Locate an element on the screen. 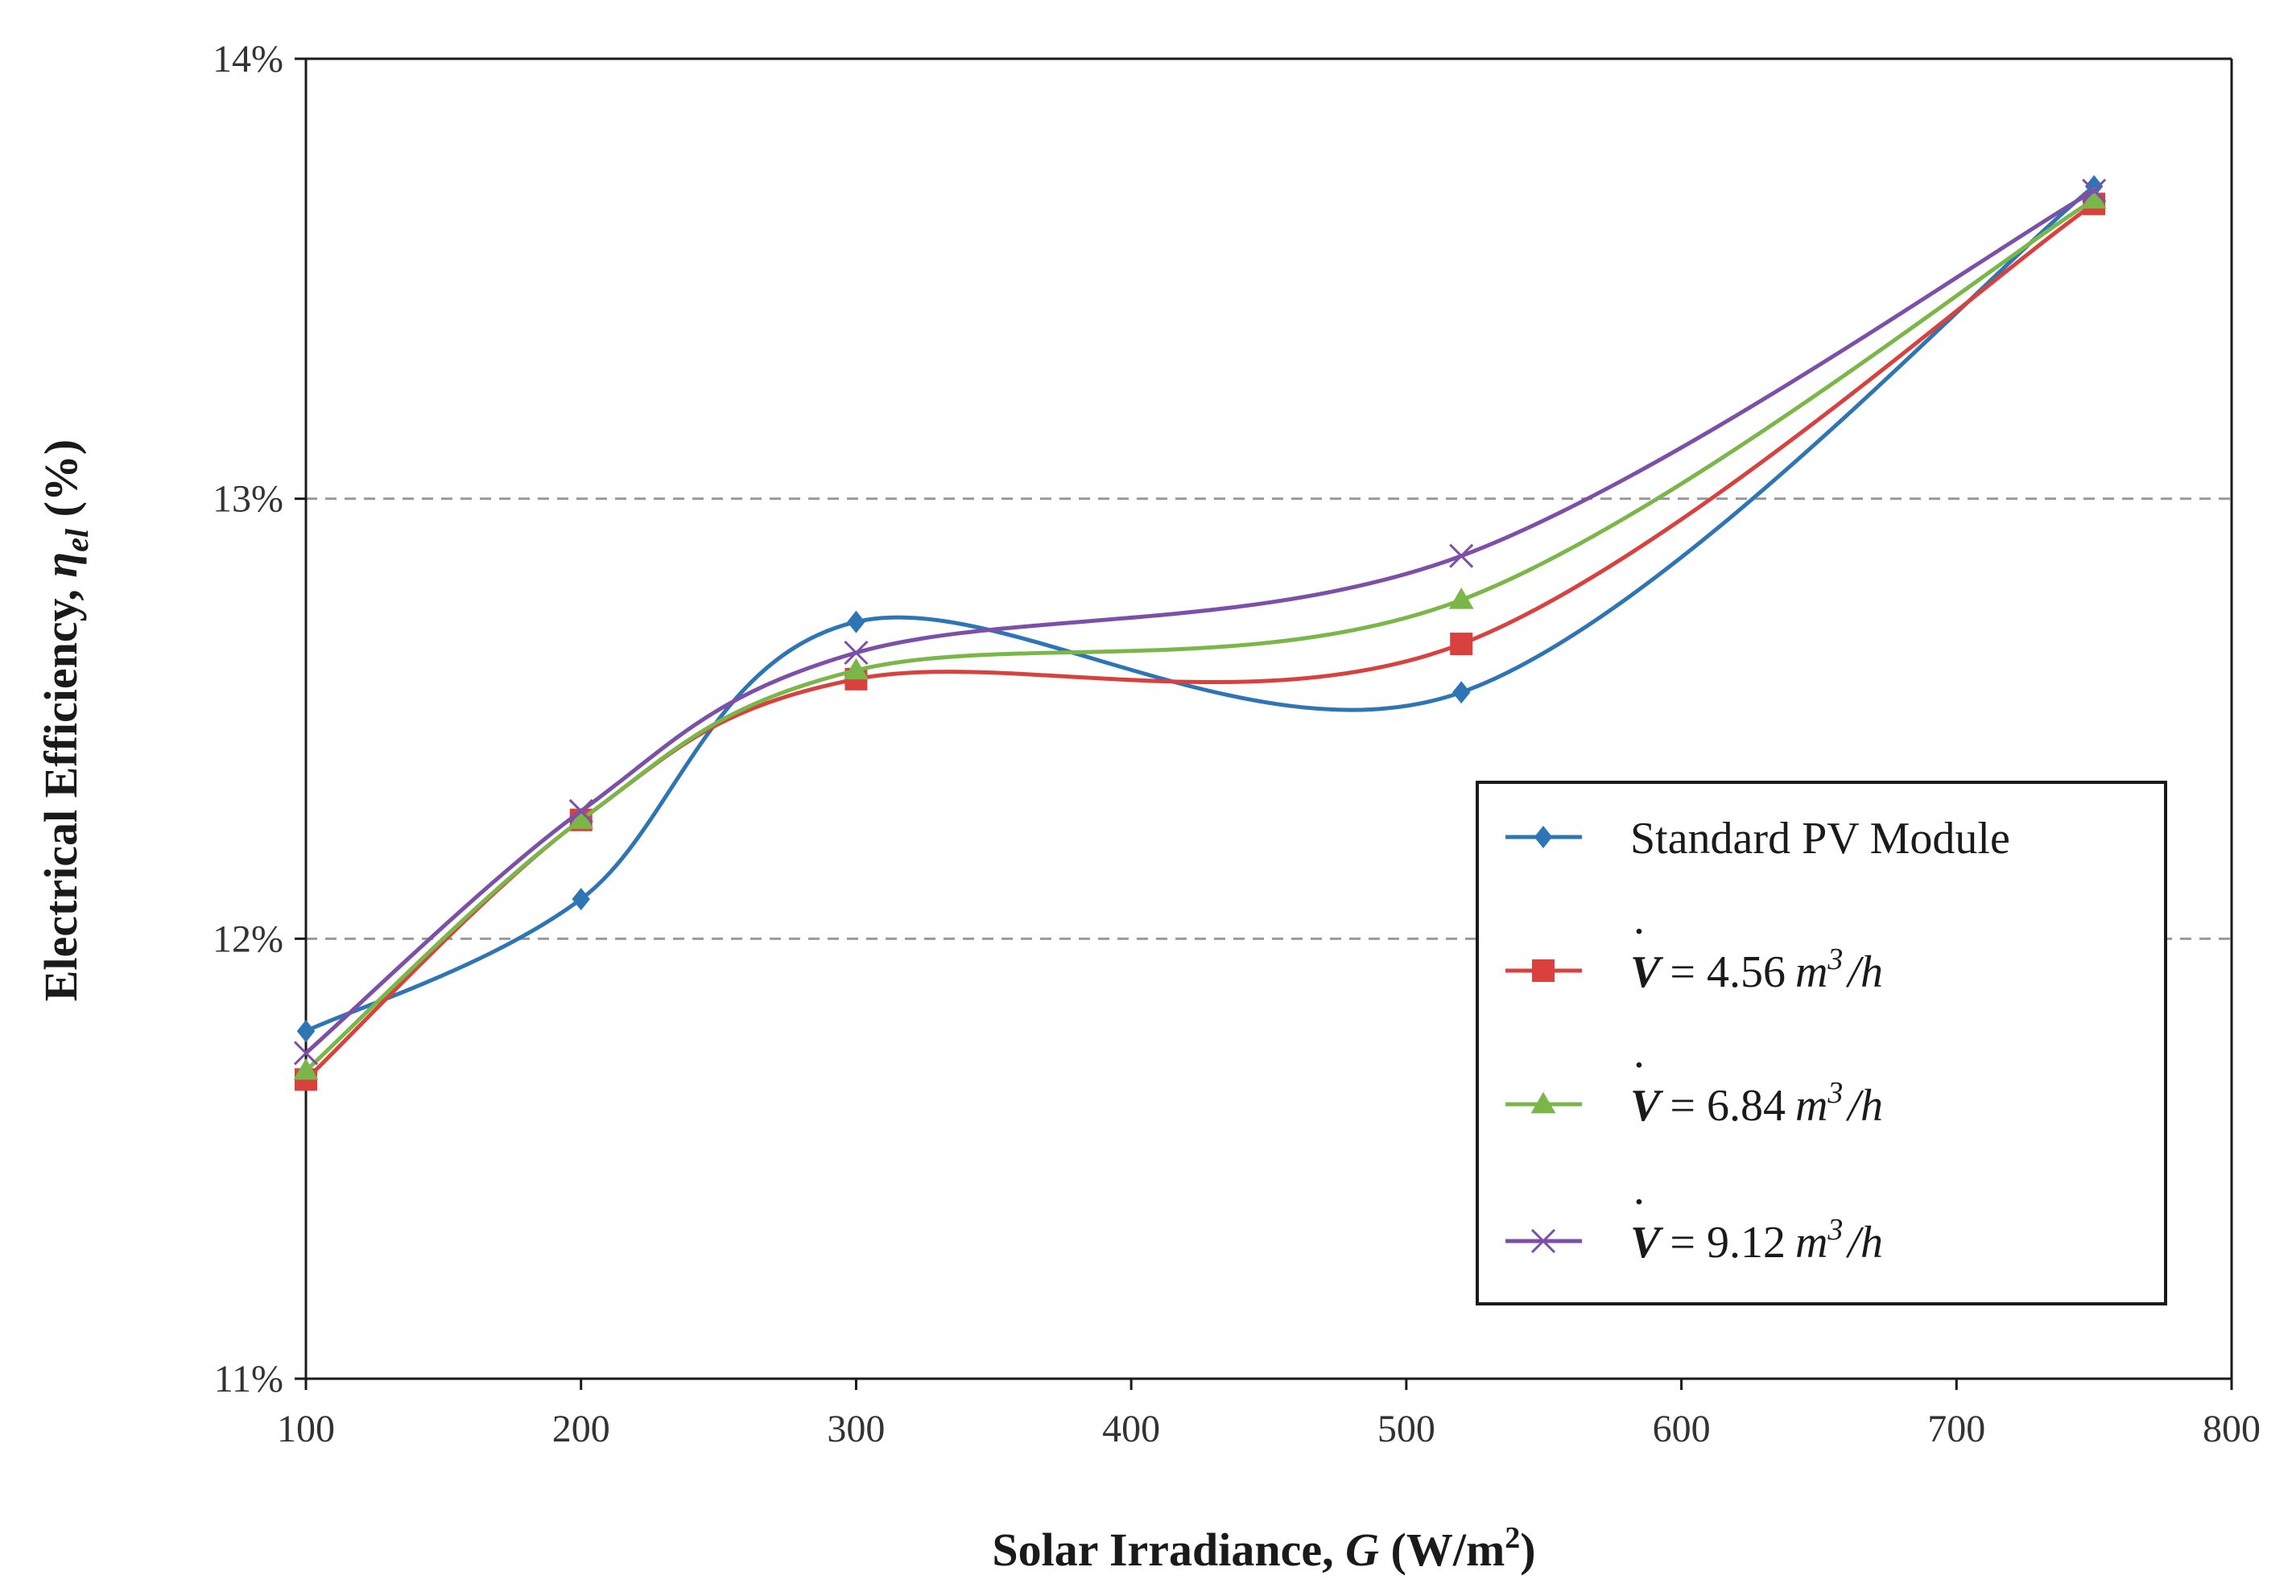  y-axis-title: Electrical Efficiency, ηel (%) is located at coordinates (65, 720).